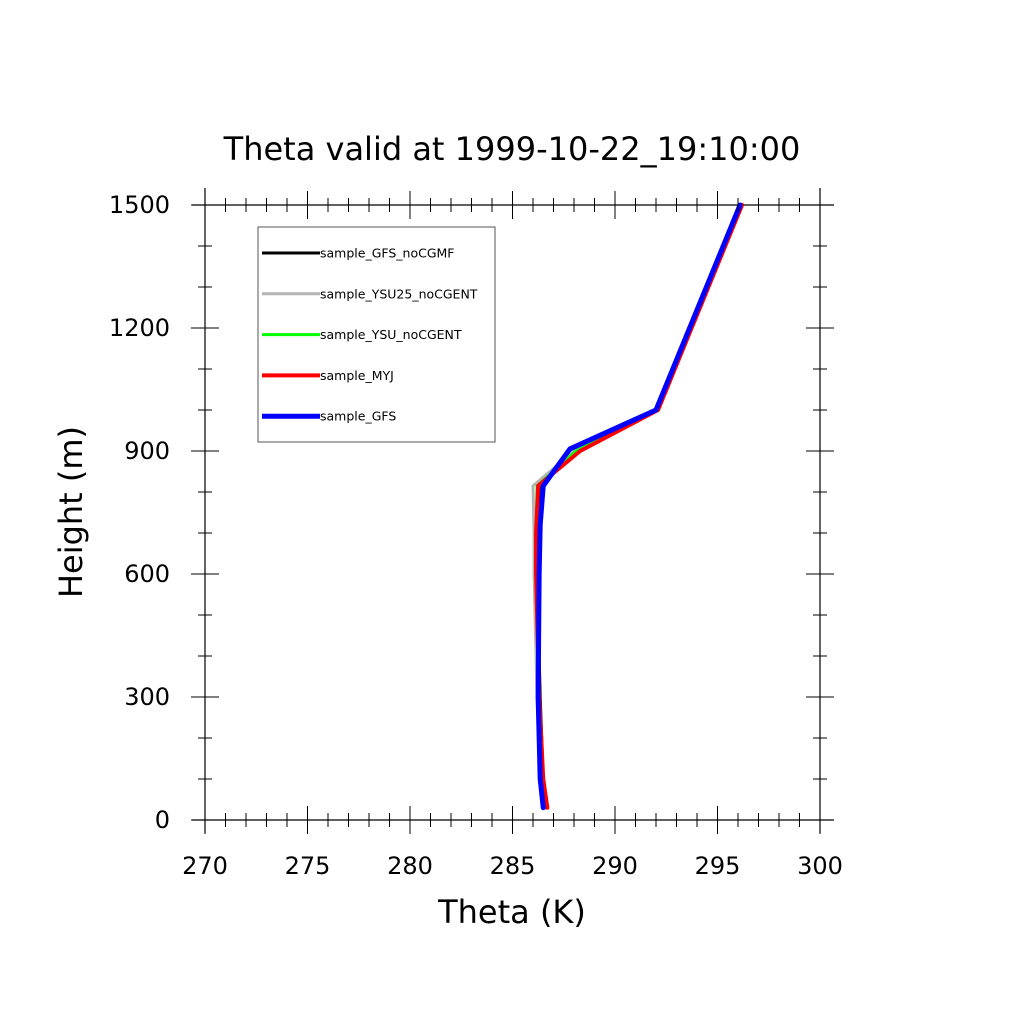 The image size is (1024, 1024). Describe the element at coordinates (820, 866) in the screenshot. I see `x-tick-label: 300` at that location.